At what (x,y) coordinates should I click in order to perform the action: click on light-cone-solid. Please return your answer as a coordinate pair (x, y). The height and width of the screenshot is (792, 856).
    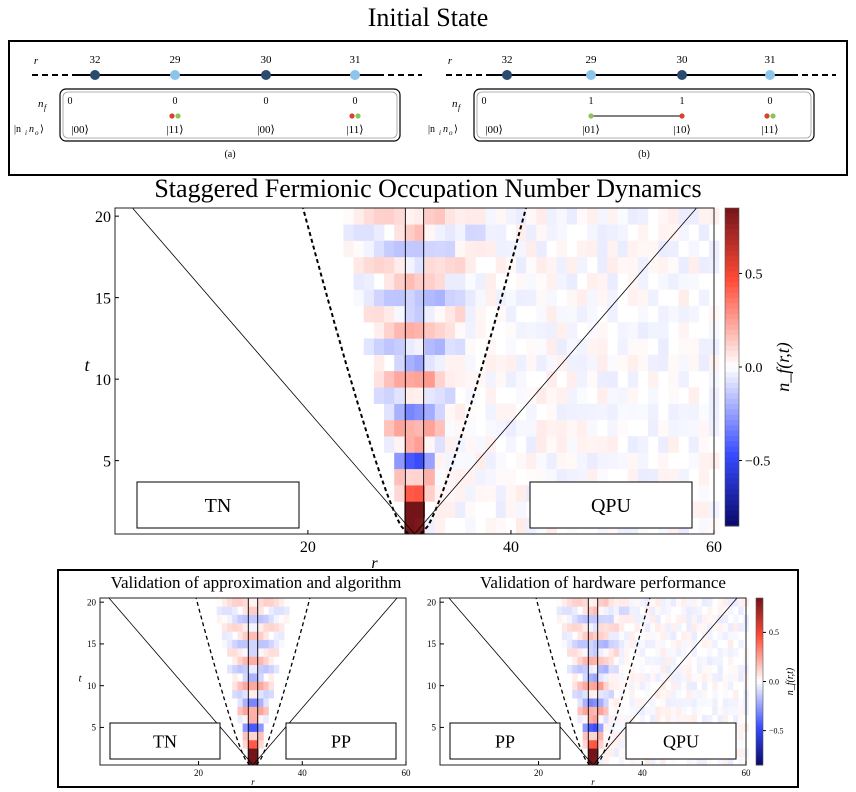
    Looking at the image, I should click on (555, 371).